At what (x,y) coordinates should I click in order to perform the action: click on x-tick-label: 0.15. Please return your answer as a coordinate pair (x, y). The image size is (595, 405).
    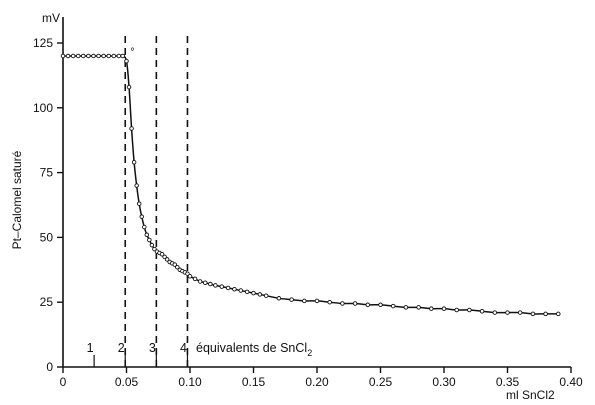
    Looking at the image, I should click on (254, 382).